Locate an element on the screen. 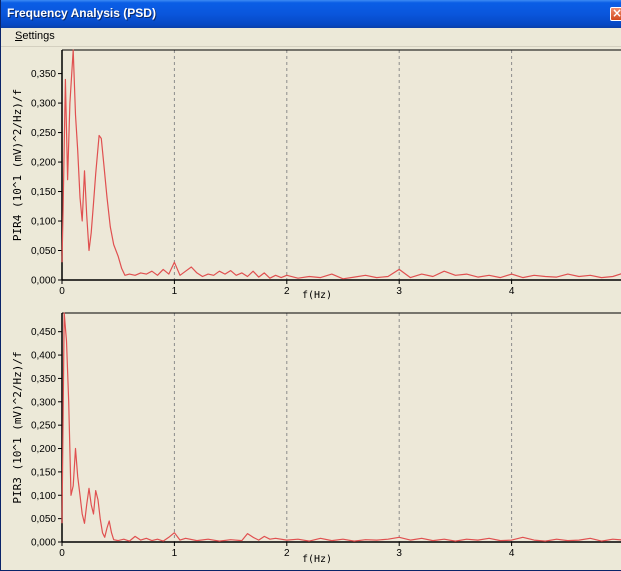  settings-menu: Settings is located at coordinates (35, 36).